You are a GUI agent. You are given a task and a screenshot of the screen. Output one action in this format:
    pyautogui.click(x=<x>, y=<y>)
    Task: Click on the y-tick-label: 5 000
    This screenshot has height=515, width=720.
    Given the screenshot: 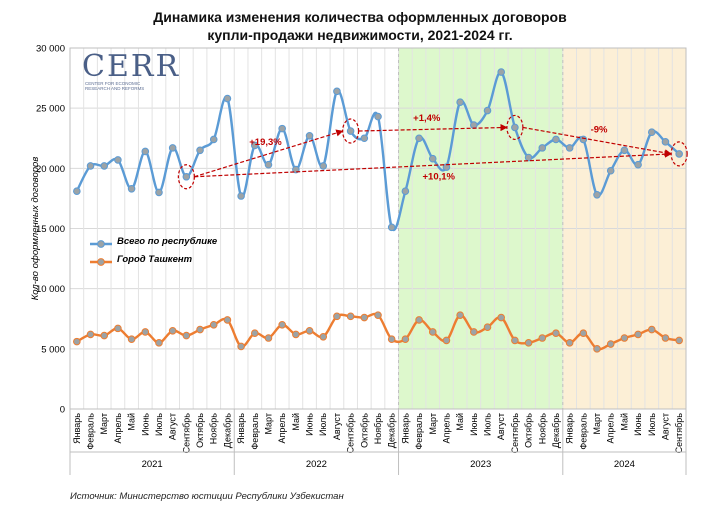 What is the action you would take?
    pyautogui.click(x=53, y=349)
    